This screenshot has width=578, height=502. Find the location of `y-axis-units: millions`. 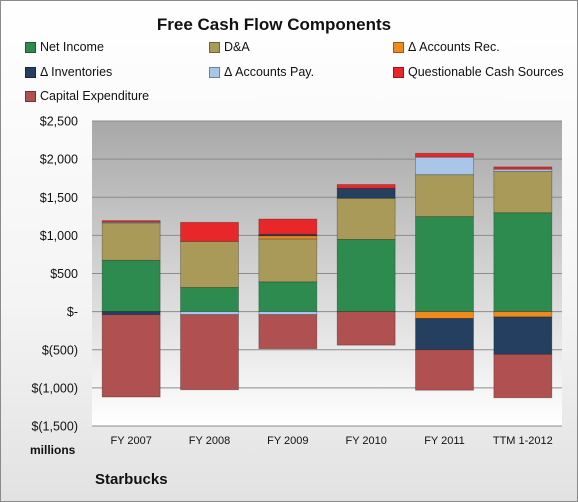

y-axis-units: millions is located at coordinates (53, 450).